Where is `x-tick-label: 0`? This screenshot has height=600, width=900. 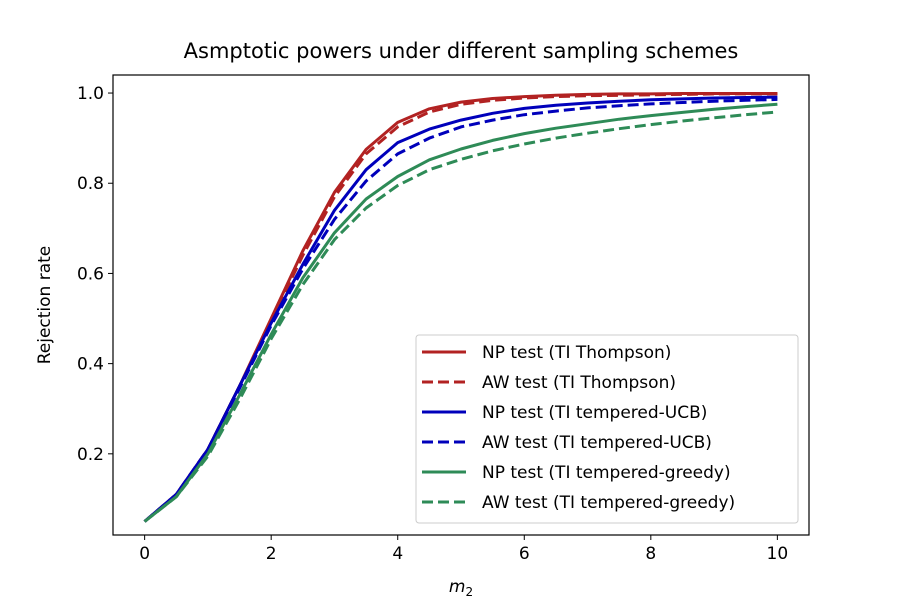 x-tick-label: 0 is located at coordinates (144, 554).